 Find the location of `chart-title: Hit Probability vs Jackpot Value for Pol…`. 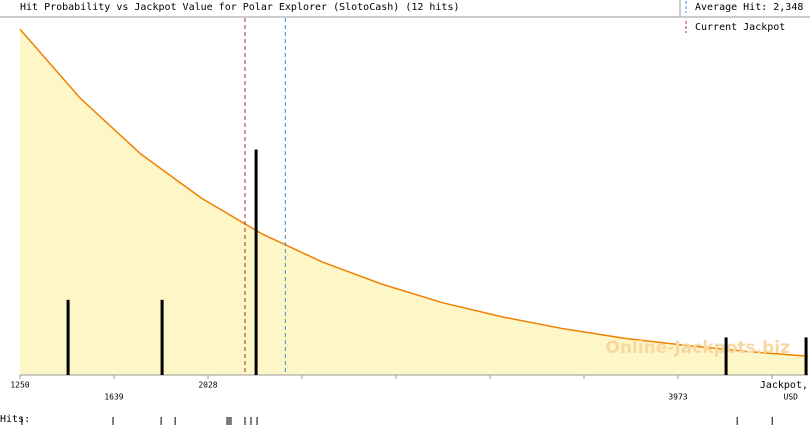

chart-title: Hit Probability vs Jackpot Value for Pol… is located at coordinates (240, 7).